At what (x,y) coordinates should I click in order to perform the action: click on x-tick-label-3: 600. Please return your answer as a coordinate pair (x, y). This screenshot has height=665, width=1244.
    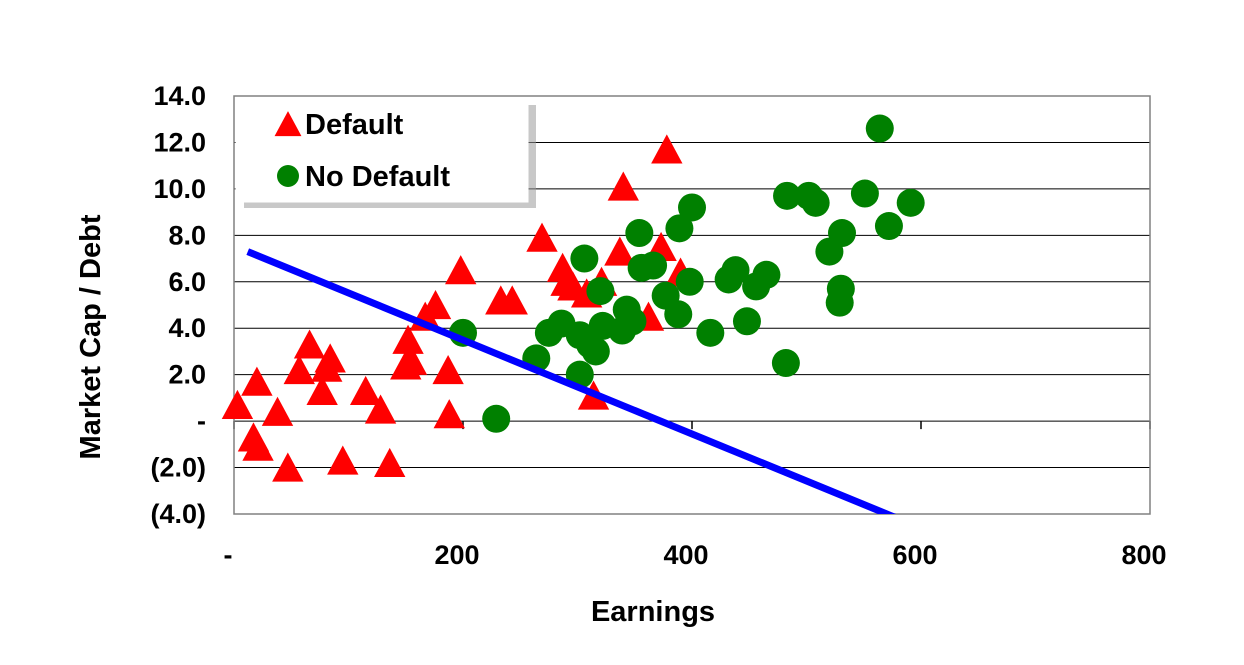
    Looking at the image, I should click on (914, 555).